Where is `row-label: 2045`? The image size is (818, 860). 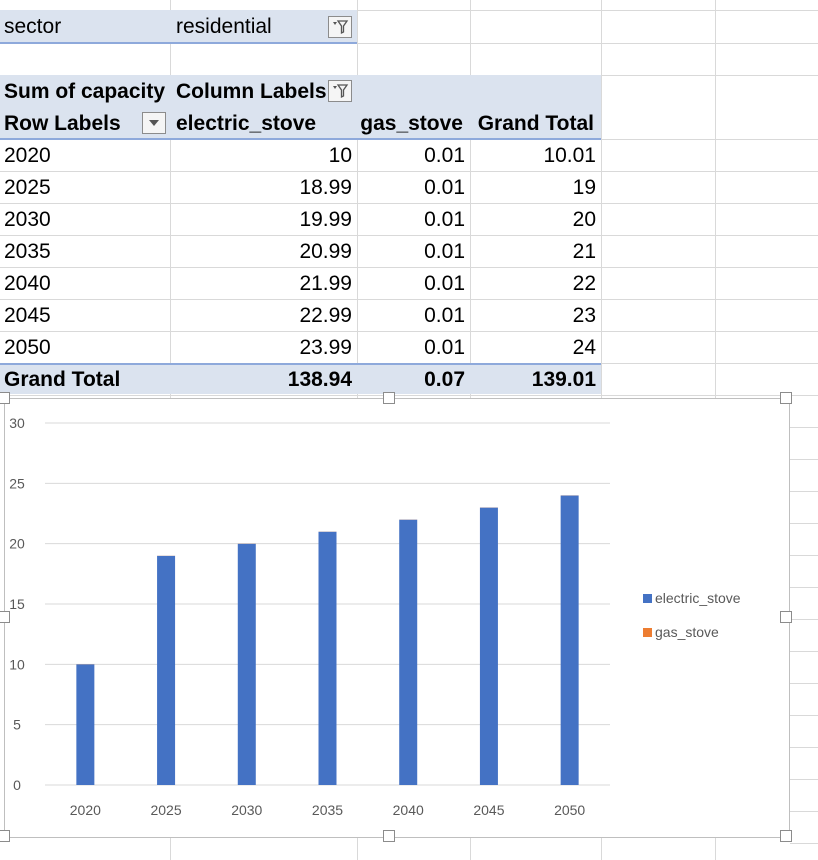 row-label: 2045 is located at coordinates (27, 315).